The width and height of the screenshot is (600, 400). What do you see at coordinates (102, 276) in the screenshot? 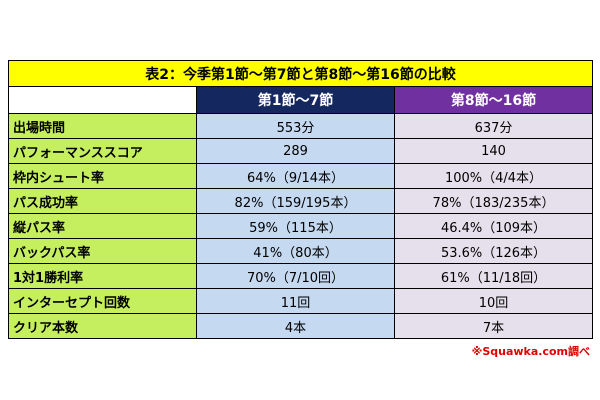
I see `row-label: 1対1勝利率` at bounding box center [102, 276].